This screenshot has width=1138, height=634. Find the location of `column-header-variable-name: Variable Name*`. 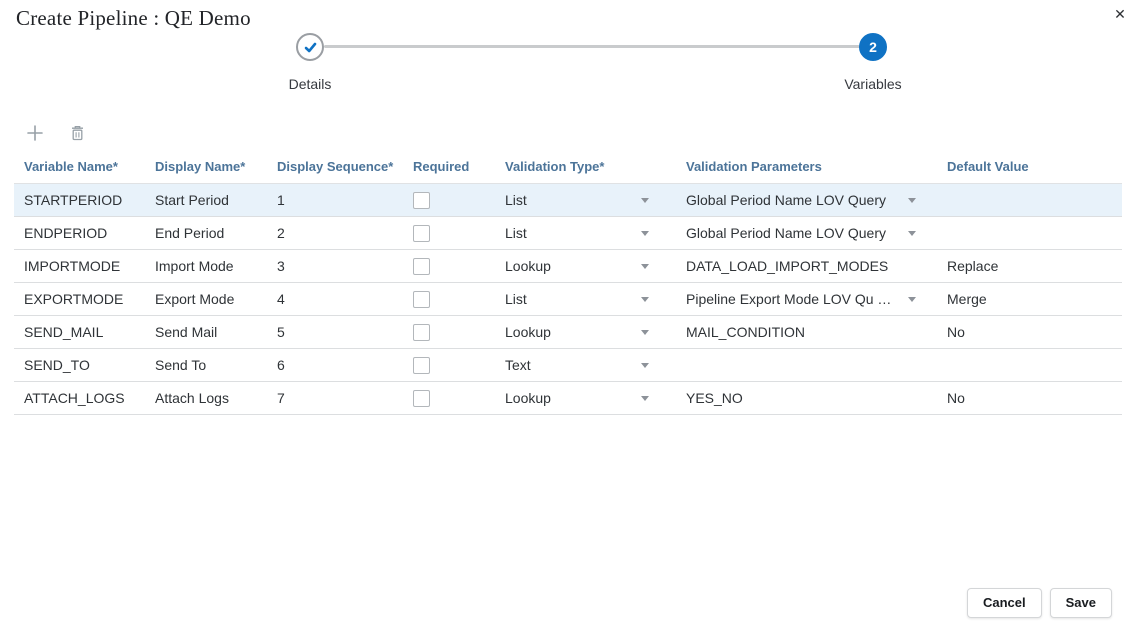

column-header-variable-name: Variable Name* is located at coordinates (71, 166).